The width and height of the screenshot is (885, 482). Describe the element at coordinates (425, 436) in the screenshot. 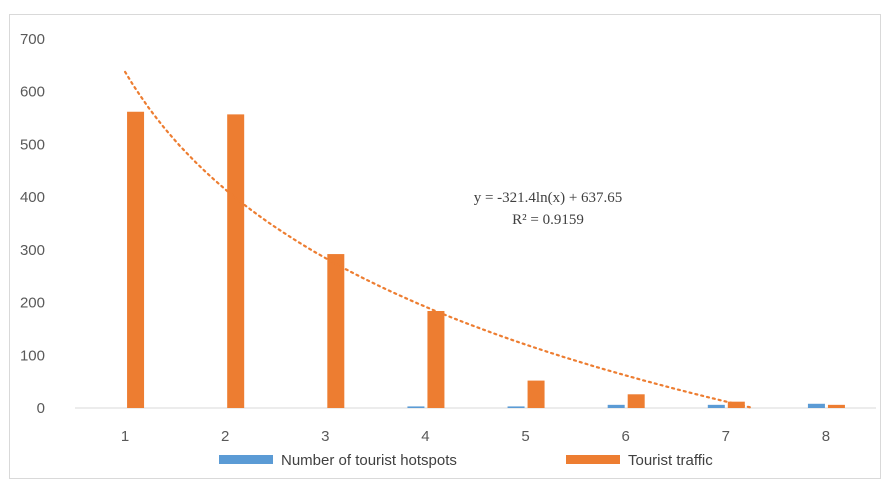

I see `x-tick-label: 4` at that location.